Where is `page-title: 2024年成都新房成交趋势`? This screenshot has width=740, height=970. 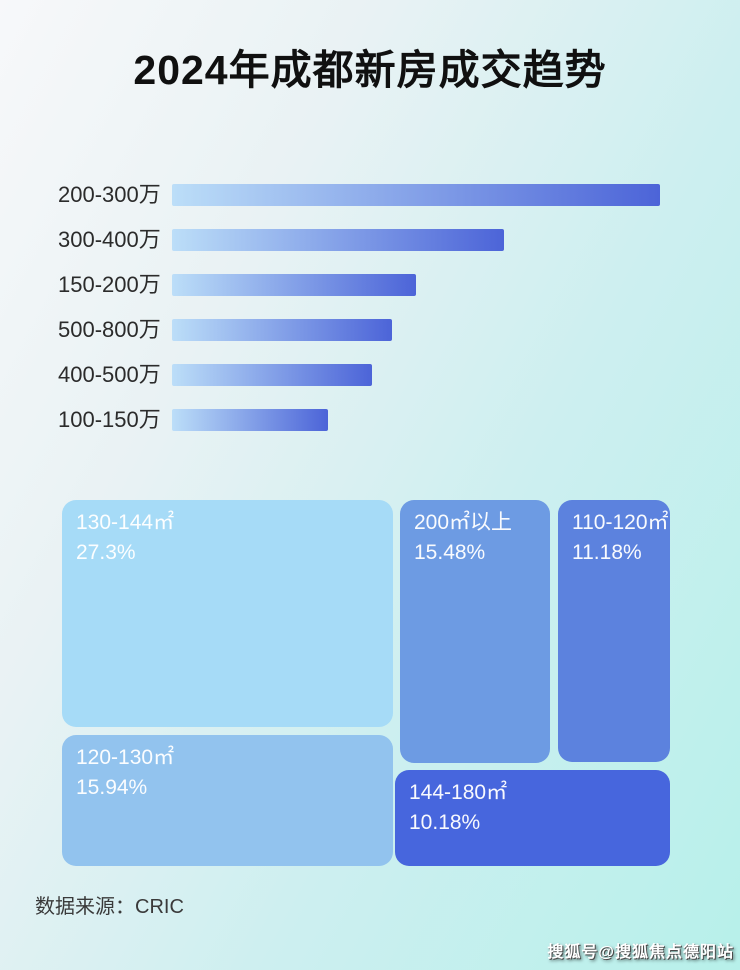
page-title: 2024年成都新房成交趋势 is located at coordinates (370, 70).